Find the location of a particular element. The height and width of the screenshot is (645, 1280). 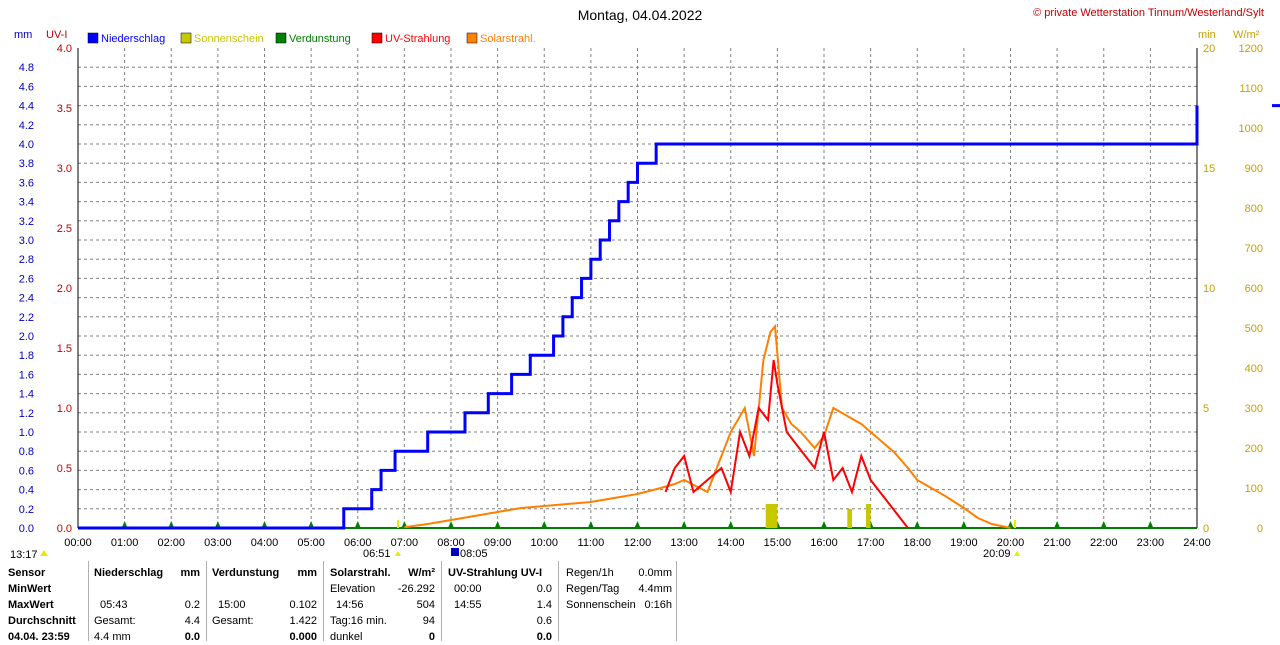

x-tick-label: 10:00 is located at coordinates (544, 543).